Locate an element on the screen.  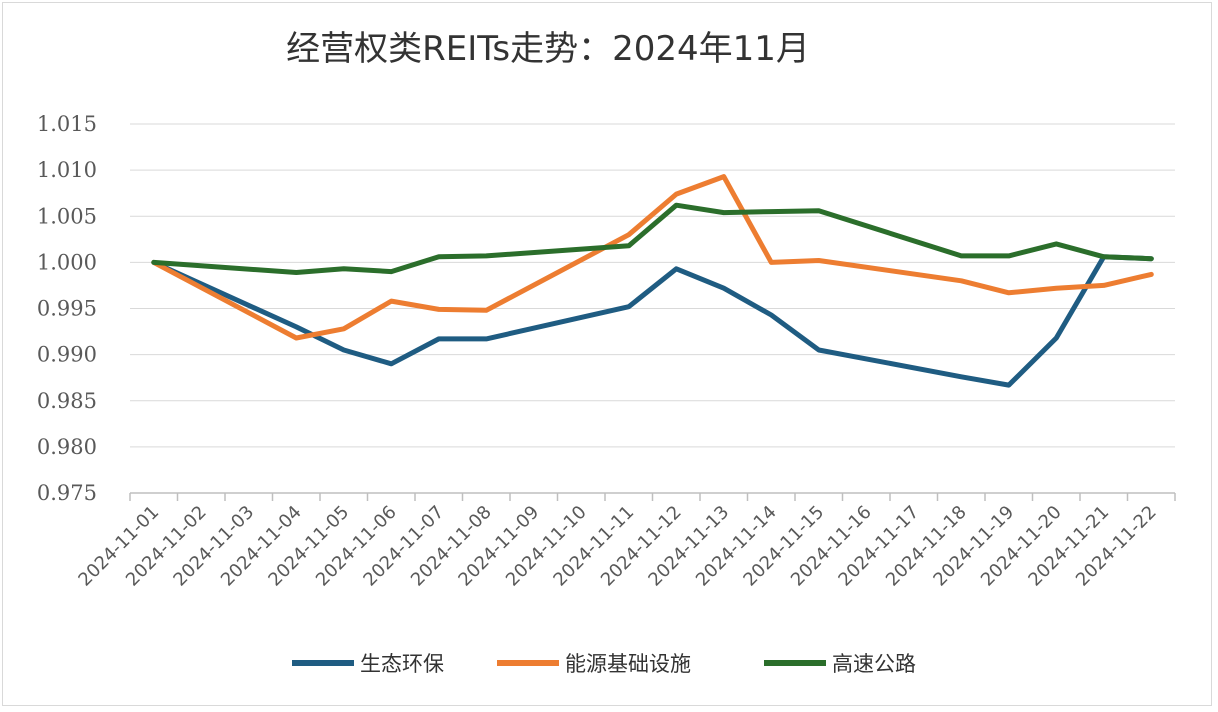
legend-label: 高速公路 is located at coordinates (874, 664).